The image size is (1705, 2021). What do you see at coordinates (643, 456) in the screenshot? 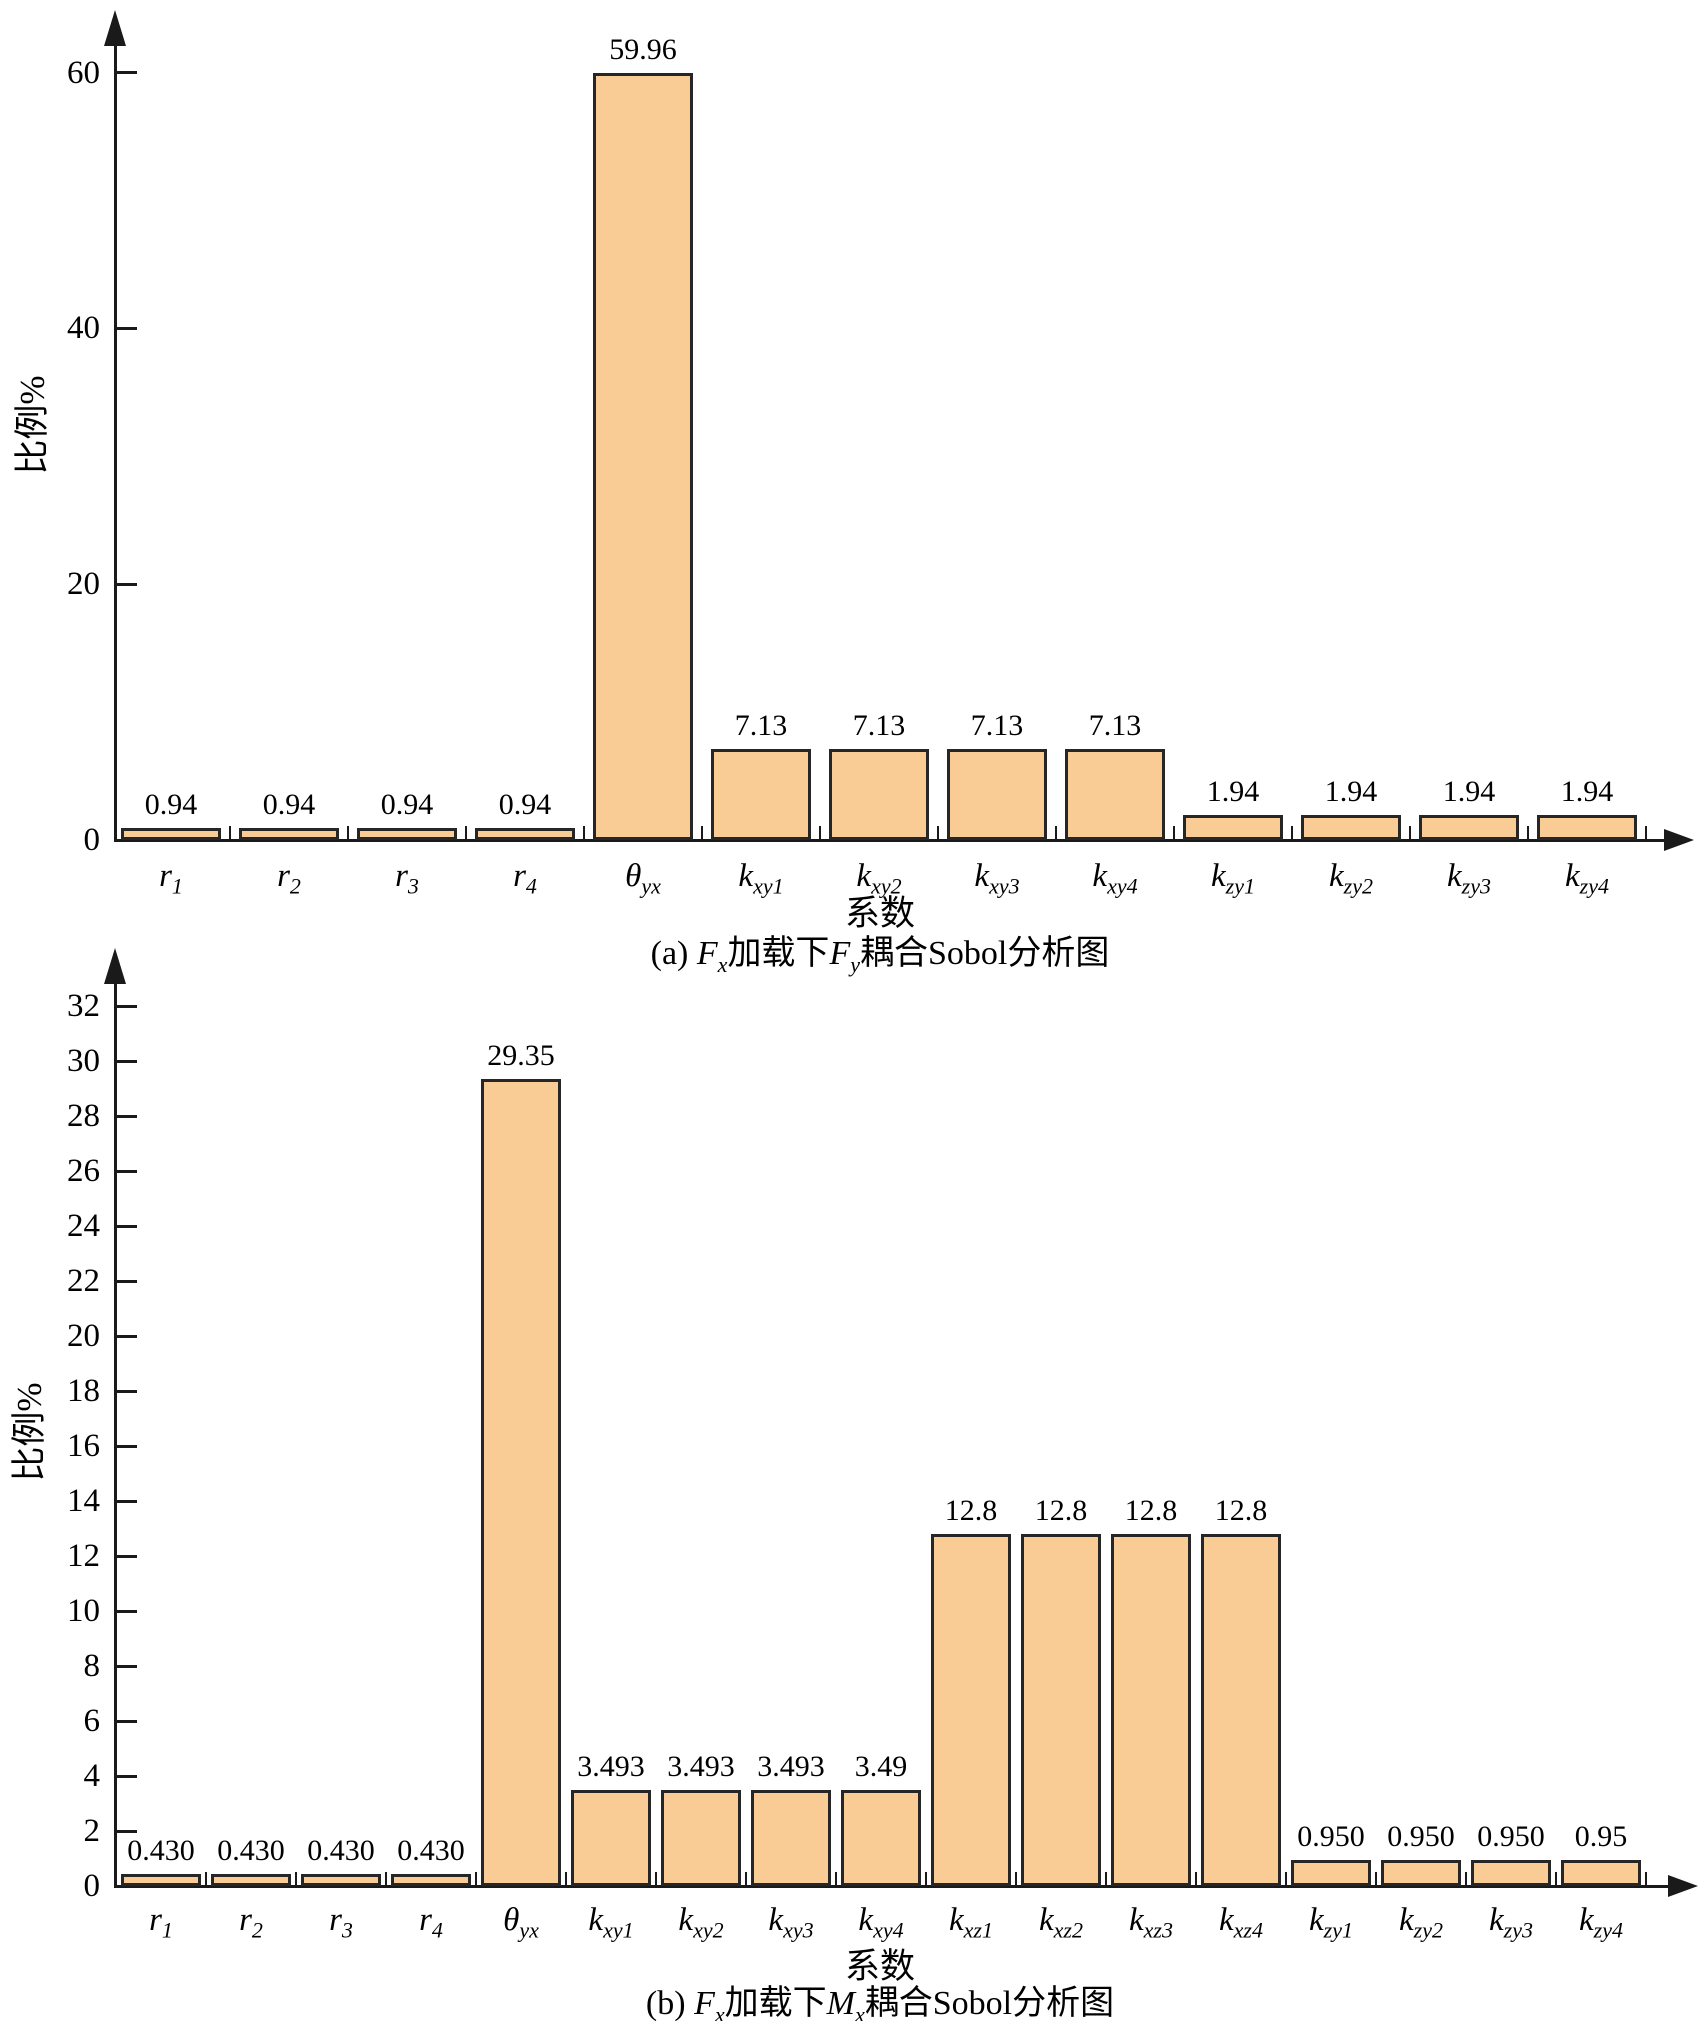
I see `bar-θyx` at bounding box center [643, 456].